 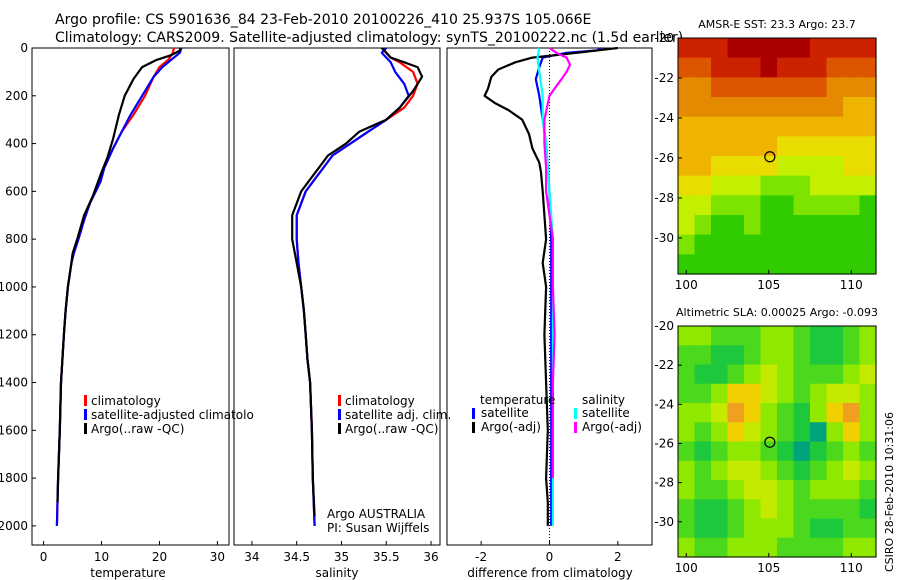 I want to click on sst-map-frame, so click(x=777, y=156).